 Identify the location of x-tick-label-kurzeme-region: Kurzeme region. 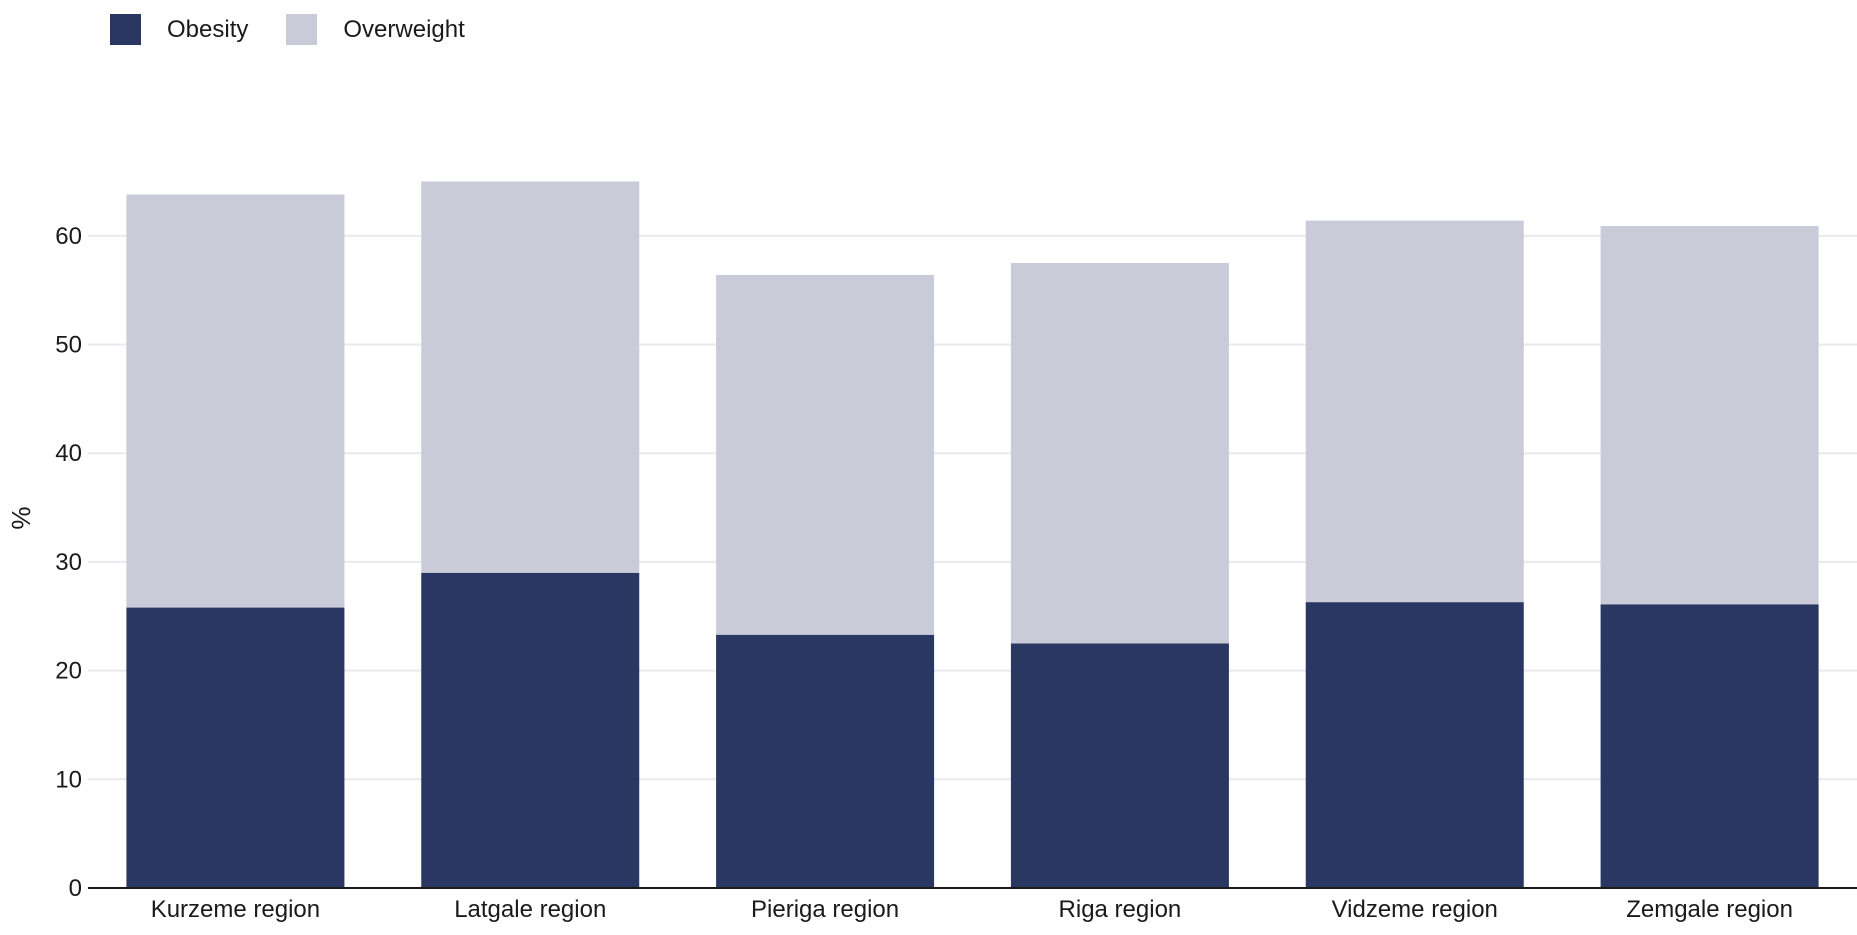
(235, 909).